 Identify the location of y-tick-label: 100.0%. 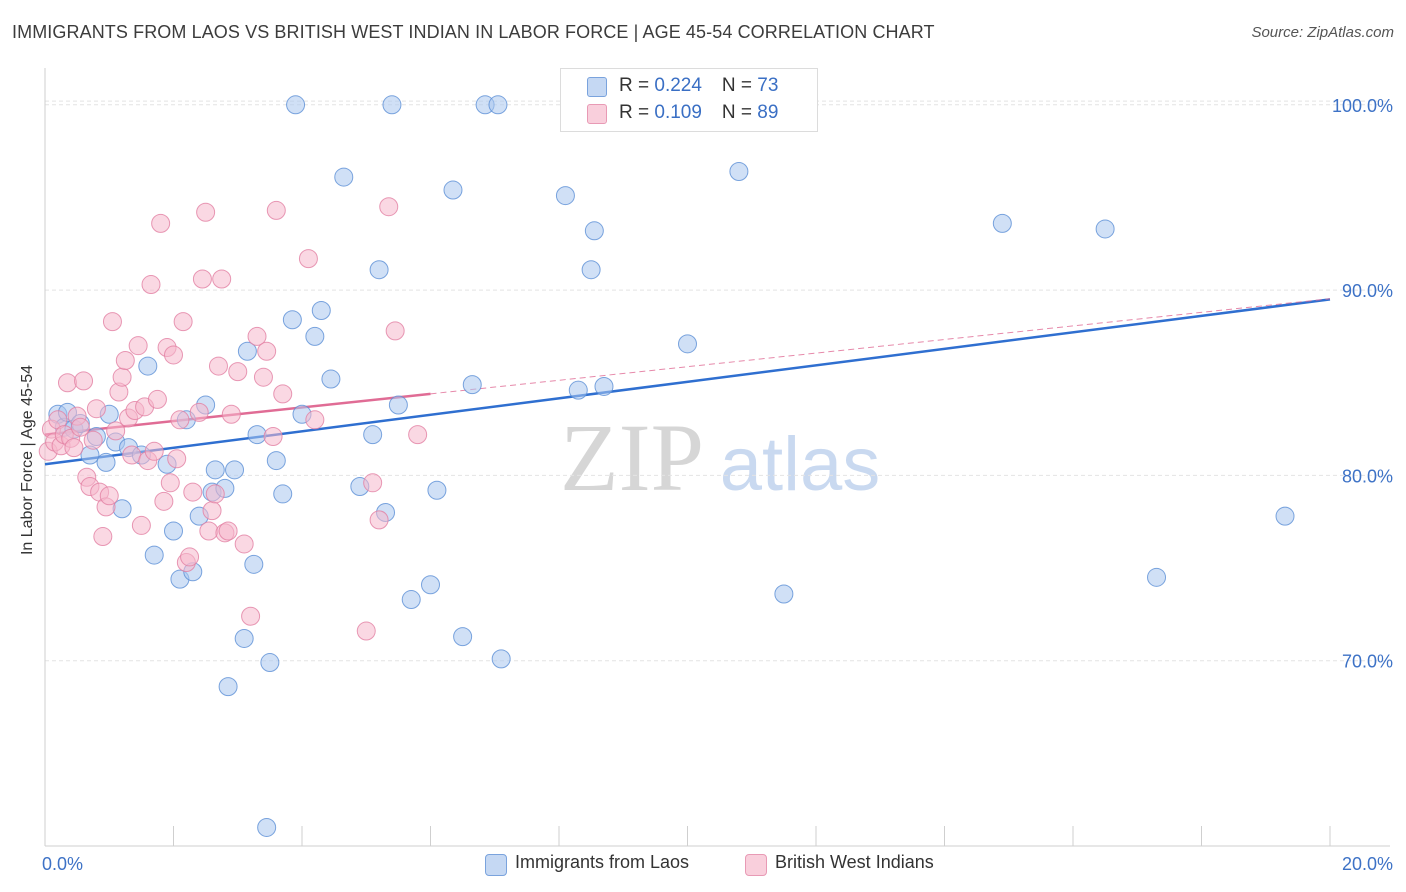
(1362, 106).